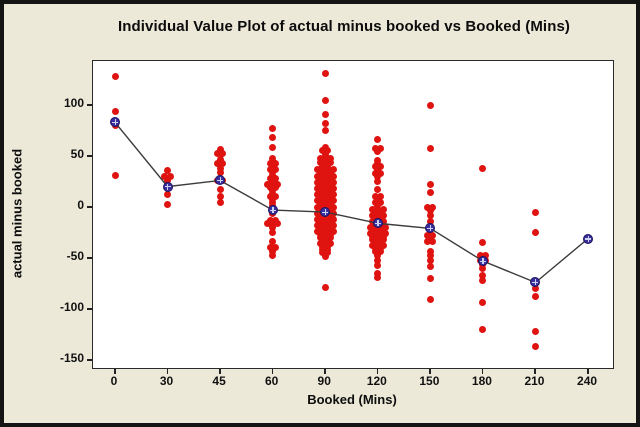 The image size is (640, 427). Describe the element at coordinates (324, 381) in the screenshot. I see `x-tick-label: 90` at that location.